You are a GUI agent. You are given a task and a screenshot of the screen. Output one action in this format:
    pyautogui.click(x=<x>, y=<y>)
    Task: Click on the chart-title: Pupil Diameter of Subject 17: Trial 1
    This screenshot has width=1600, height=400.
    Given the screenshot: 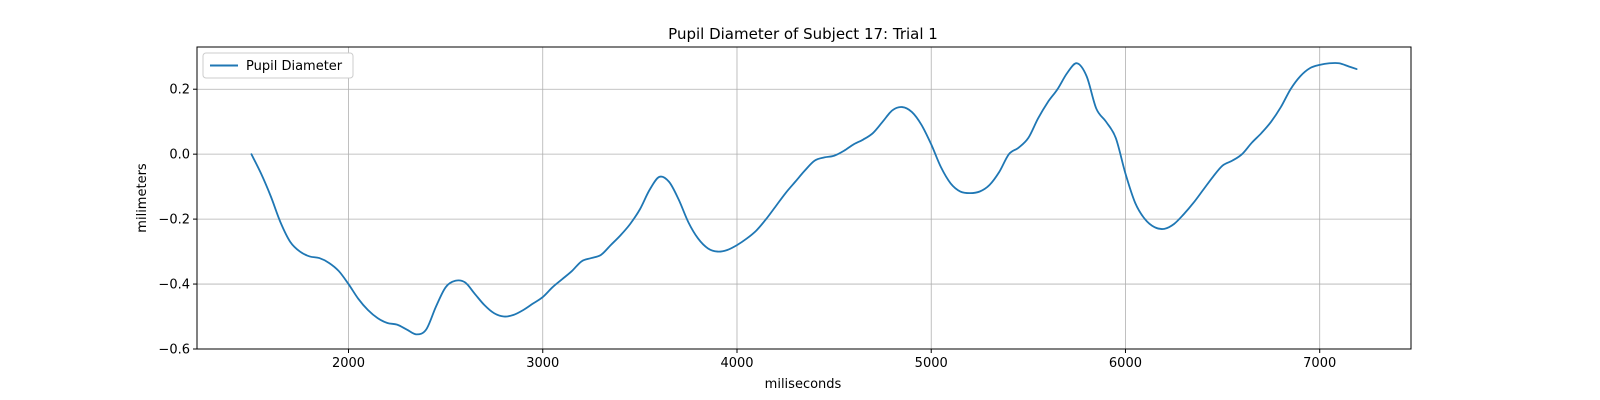 What is the action you would take?
    pyautogui.click(x=803, y=34)
    